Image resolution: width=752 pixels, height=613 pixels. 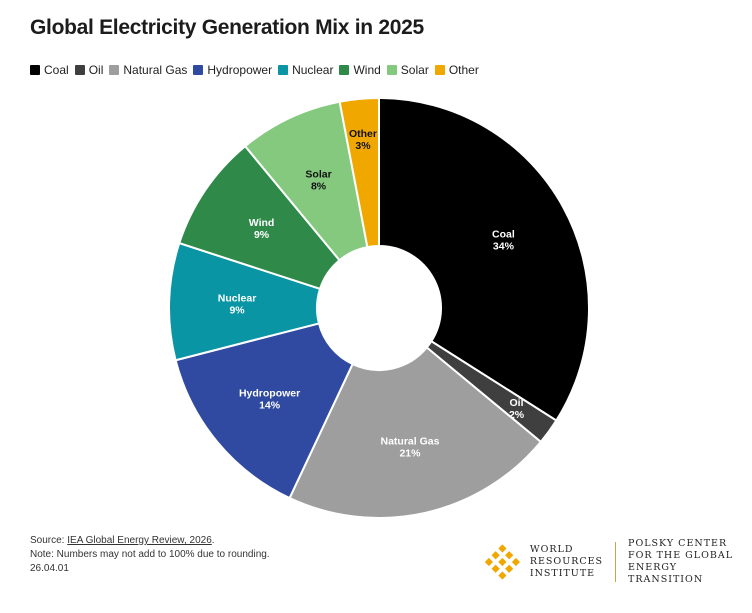 I want to click on wri-line-2: RESOURCES, so click(x=566, y=561).